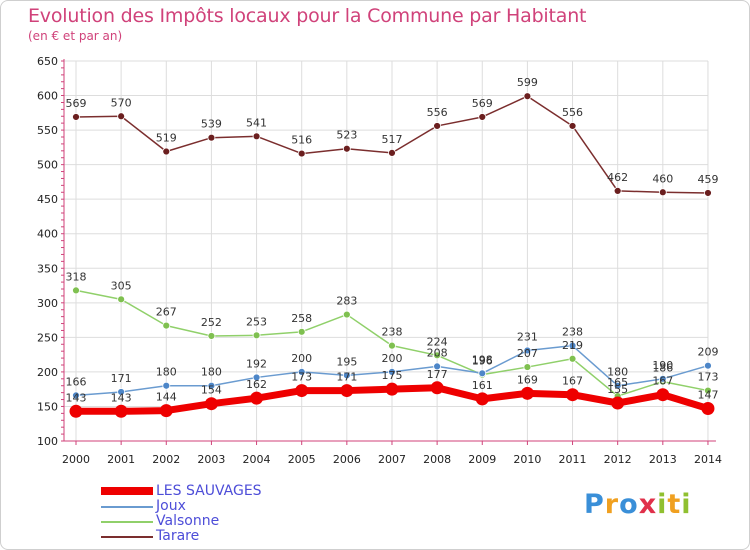 The width and height of the screenshot is (750, 550). I want to click on data-label-valsonne: 186, so click(662, 368).